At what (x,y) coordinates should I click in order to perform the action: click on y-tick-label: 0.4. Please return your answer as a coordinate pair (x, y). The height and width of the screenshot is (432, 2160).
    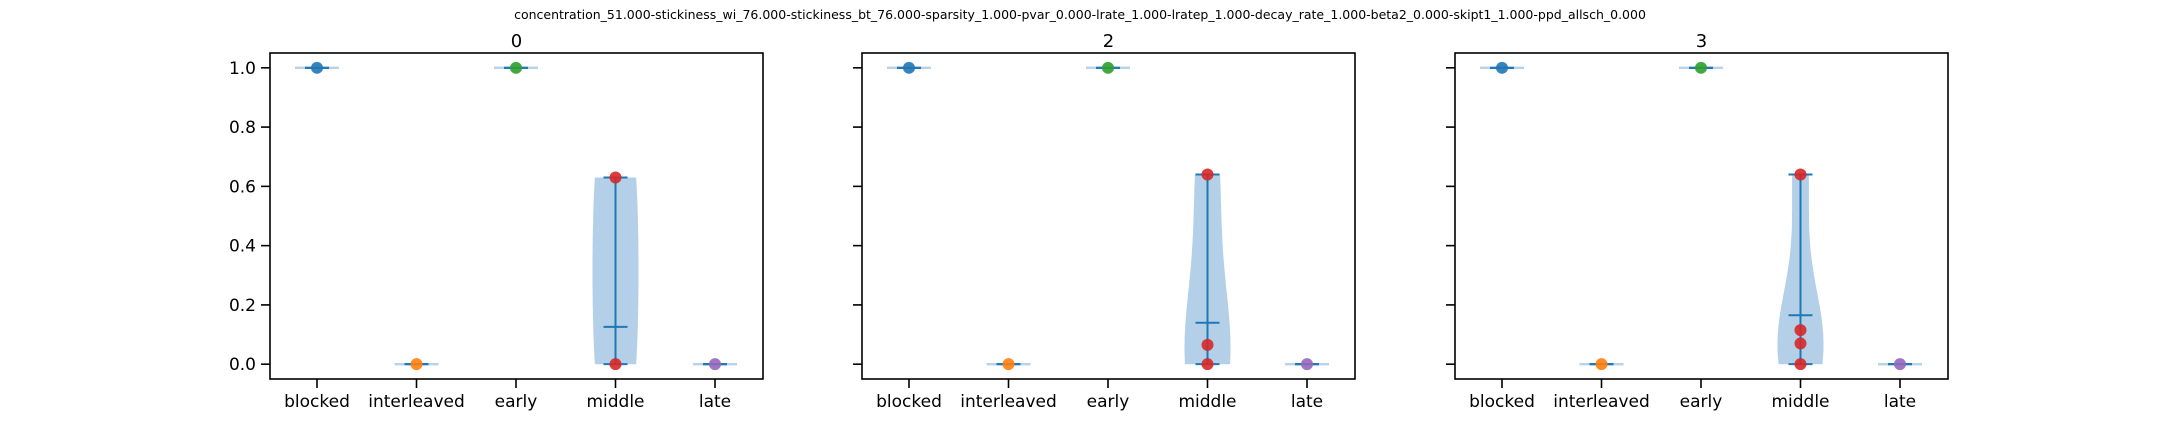
    Looking at the image, I should click on (242, 247).